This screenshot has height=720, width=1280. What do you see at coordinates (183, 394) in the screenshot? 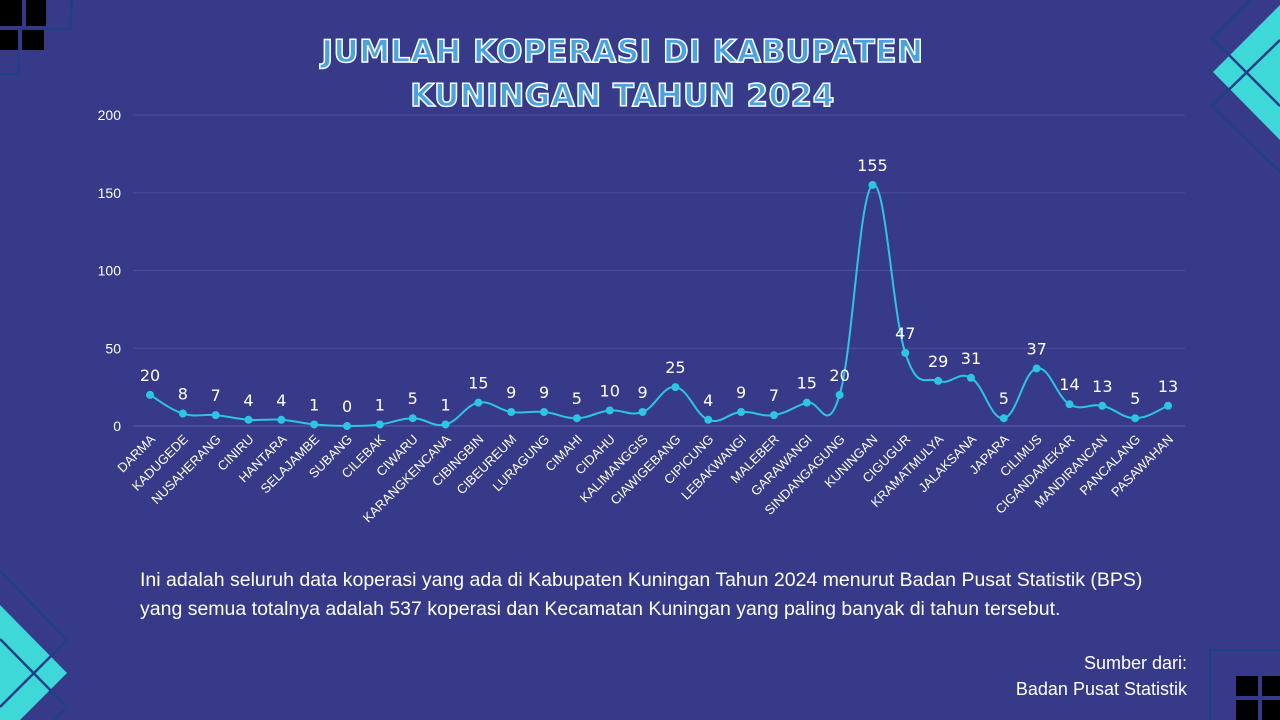
I see `data-label: 8` at bounding box center [183, 394].